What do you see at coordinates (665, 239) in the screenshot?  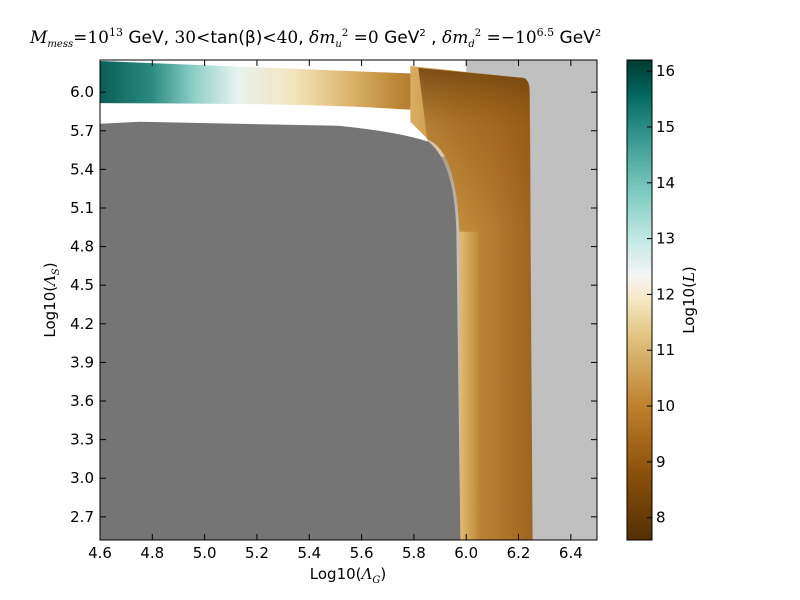 I see `colorbar-tick-label: 13` at bounding box center [665, 239].